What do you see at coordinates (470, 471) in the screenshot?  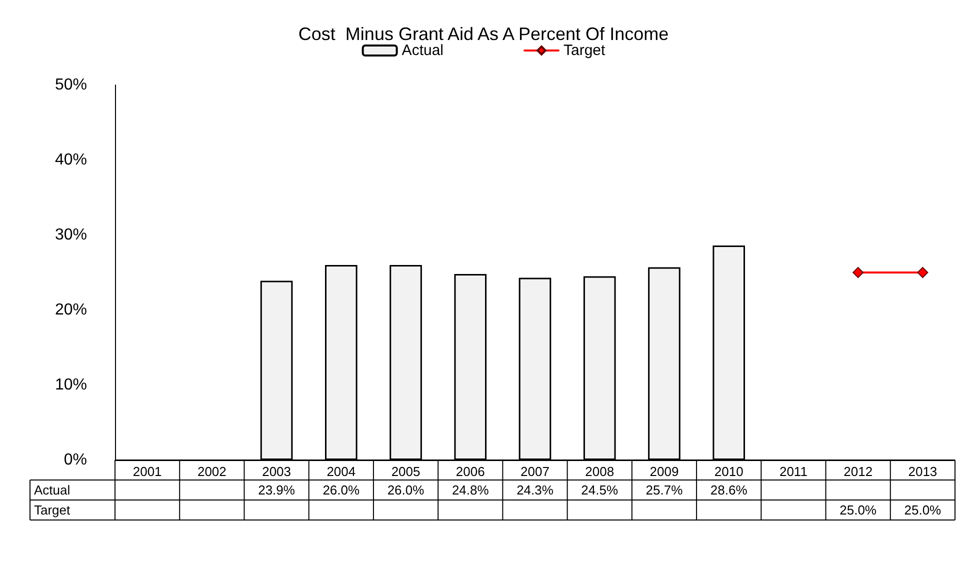 I see `x-tick-label: 2006` at bounding box center [470, 471].